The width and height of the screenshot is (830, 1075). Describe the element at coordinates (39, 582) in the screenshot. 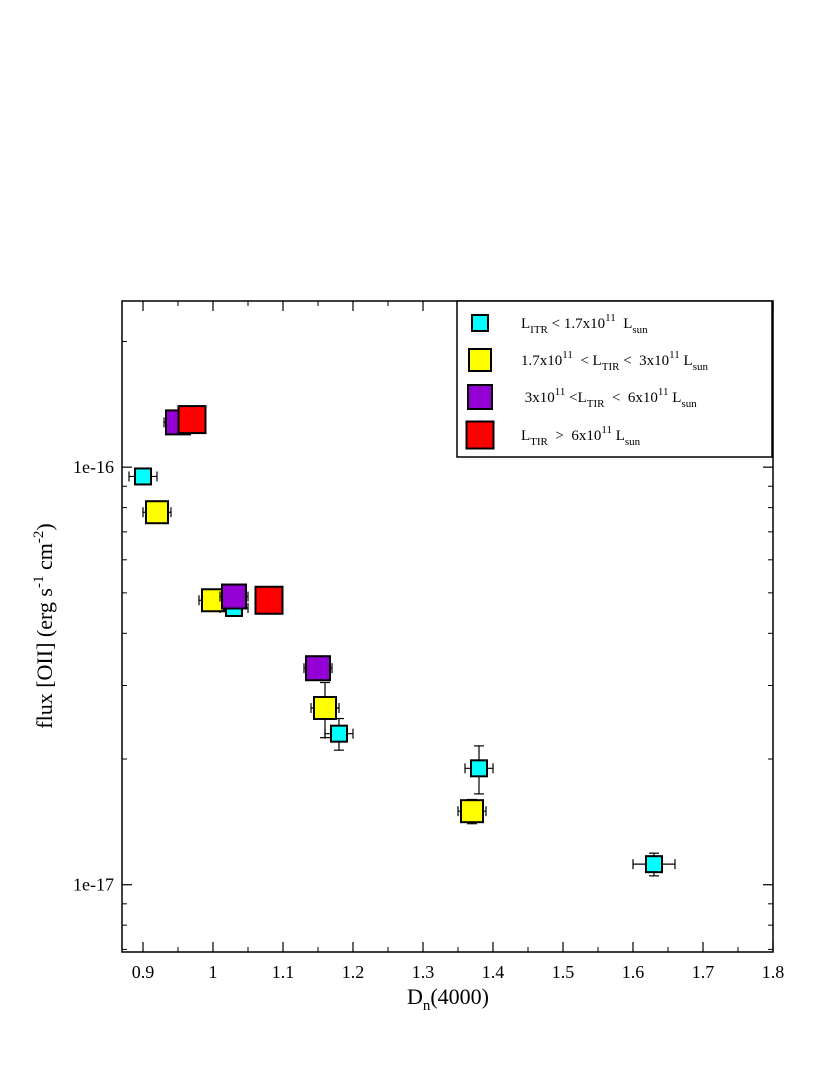

I see `y-title-part: -1` at that location.